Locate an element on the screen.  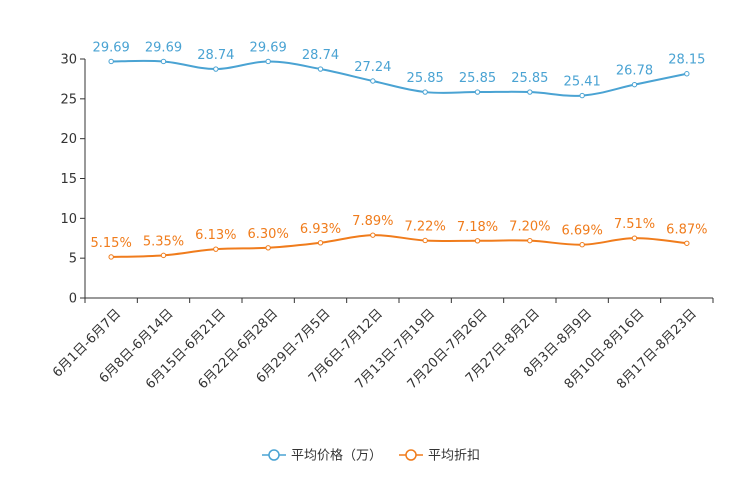
data-label: 5.35% is located at coordinates (163, 241).